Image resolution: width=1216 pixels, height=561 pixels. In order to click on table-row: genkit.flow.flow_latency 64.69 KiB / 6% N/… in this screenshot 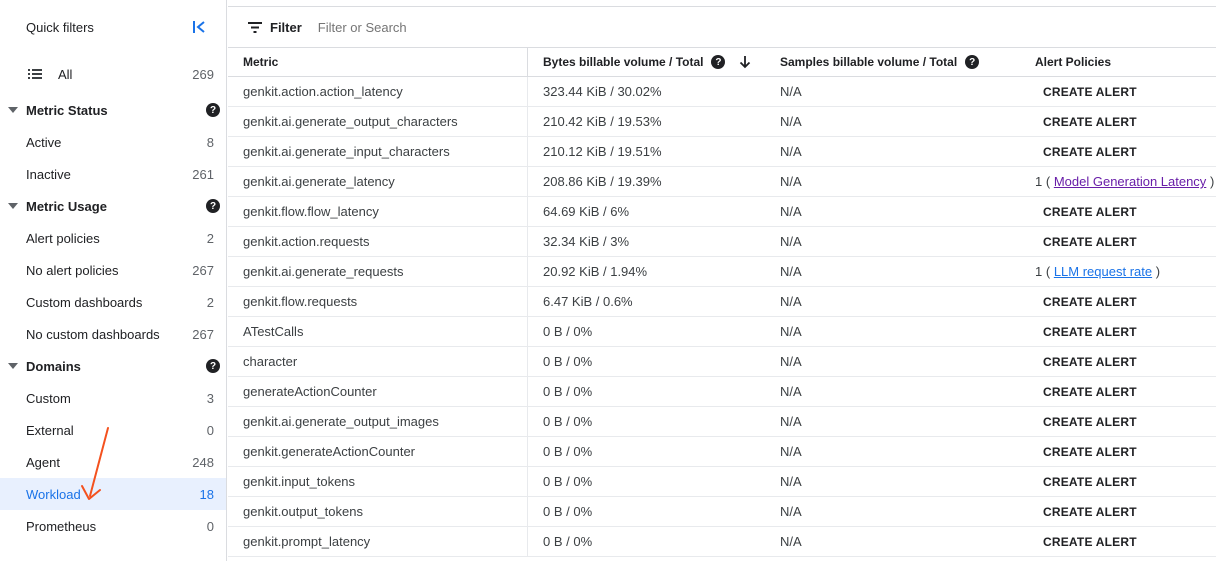, I will do `click(722, 212)`.